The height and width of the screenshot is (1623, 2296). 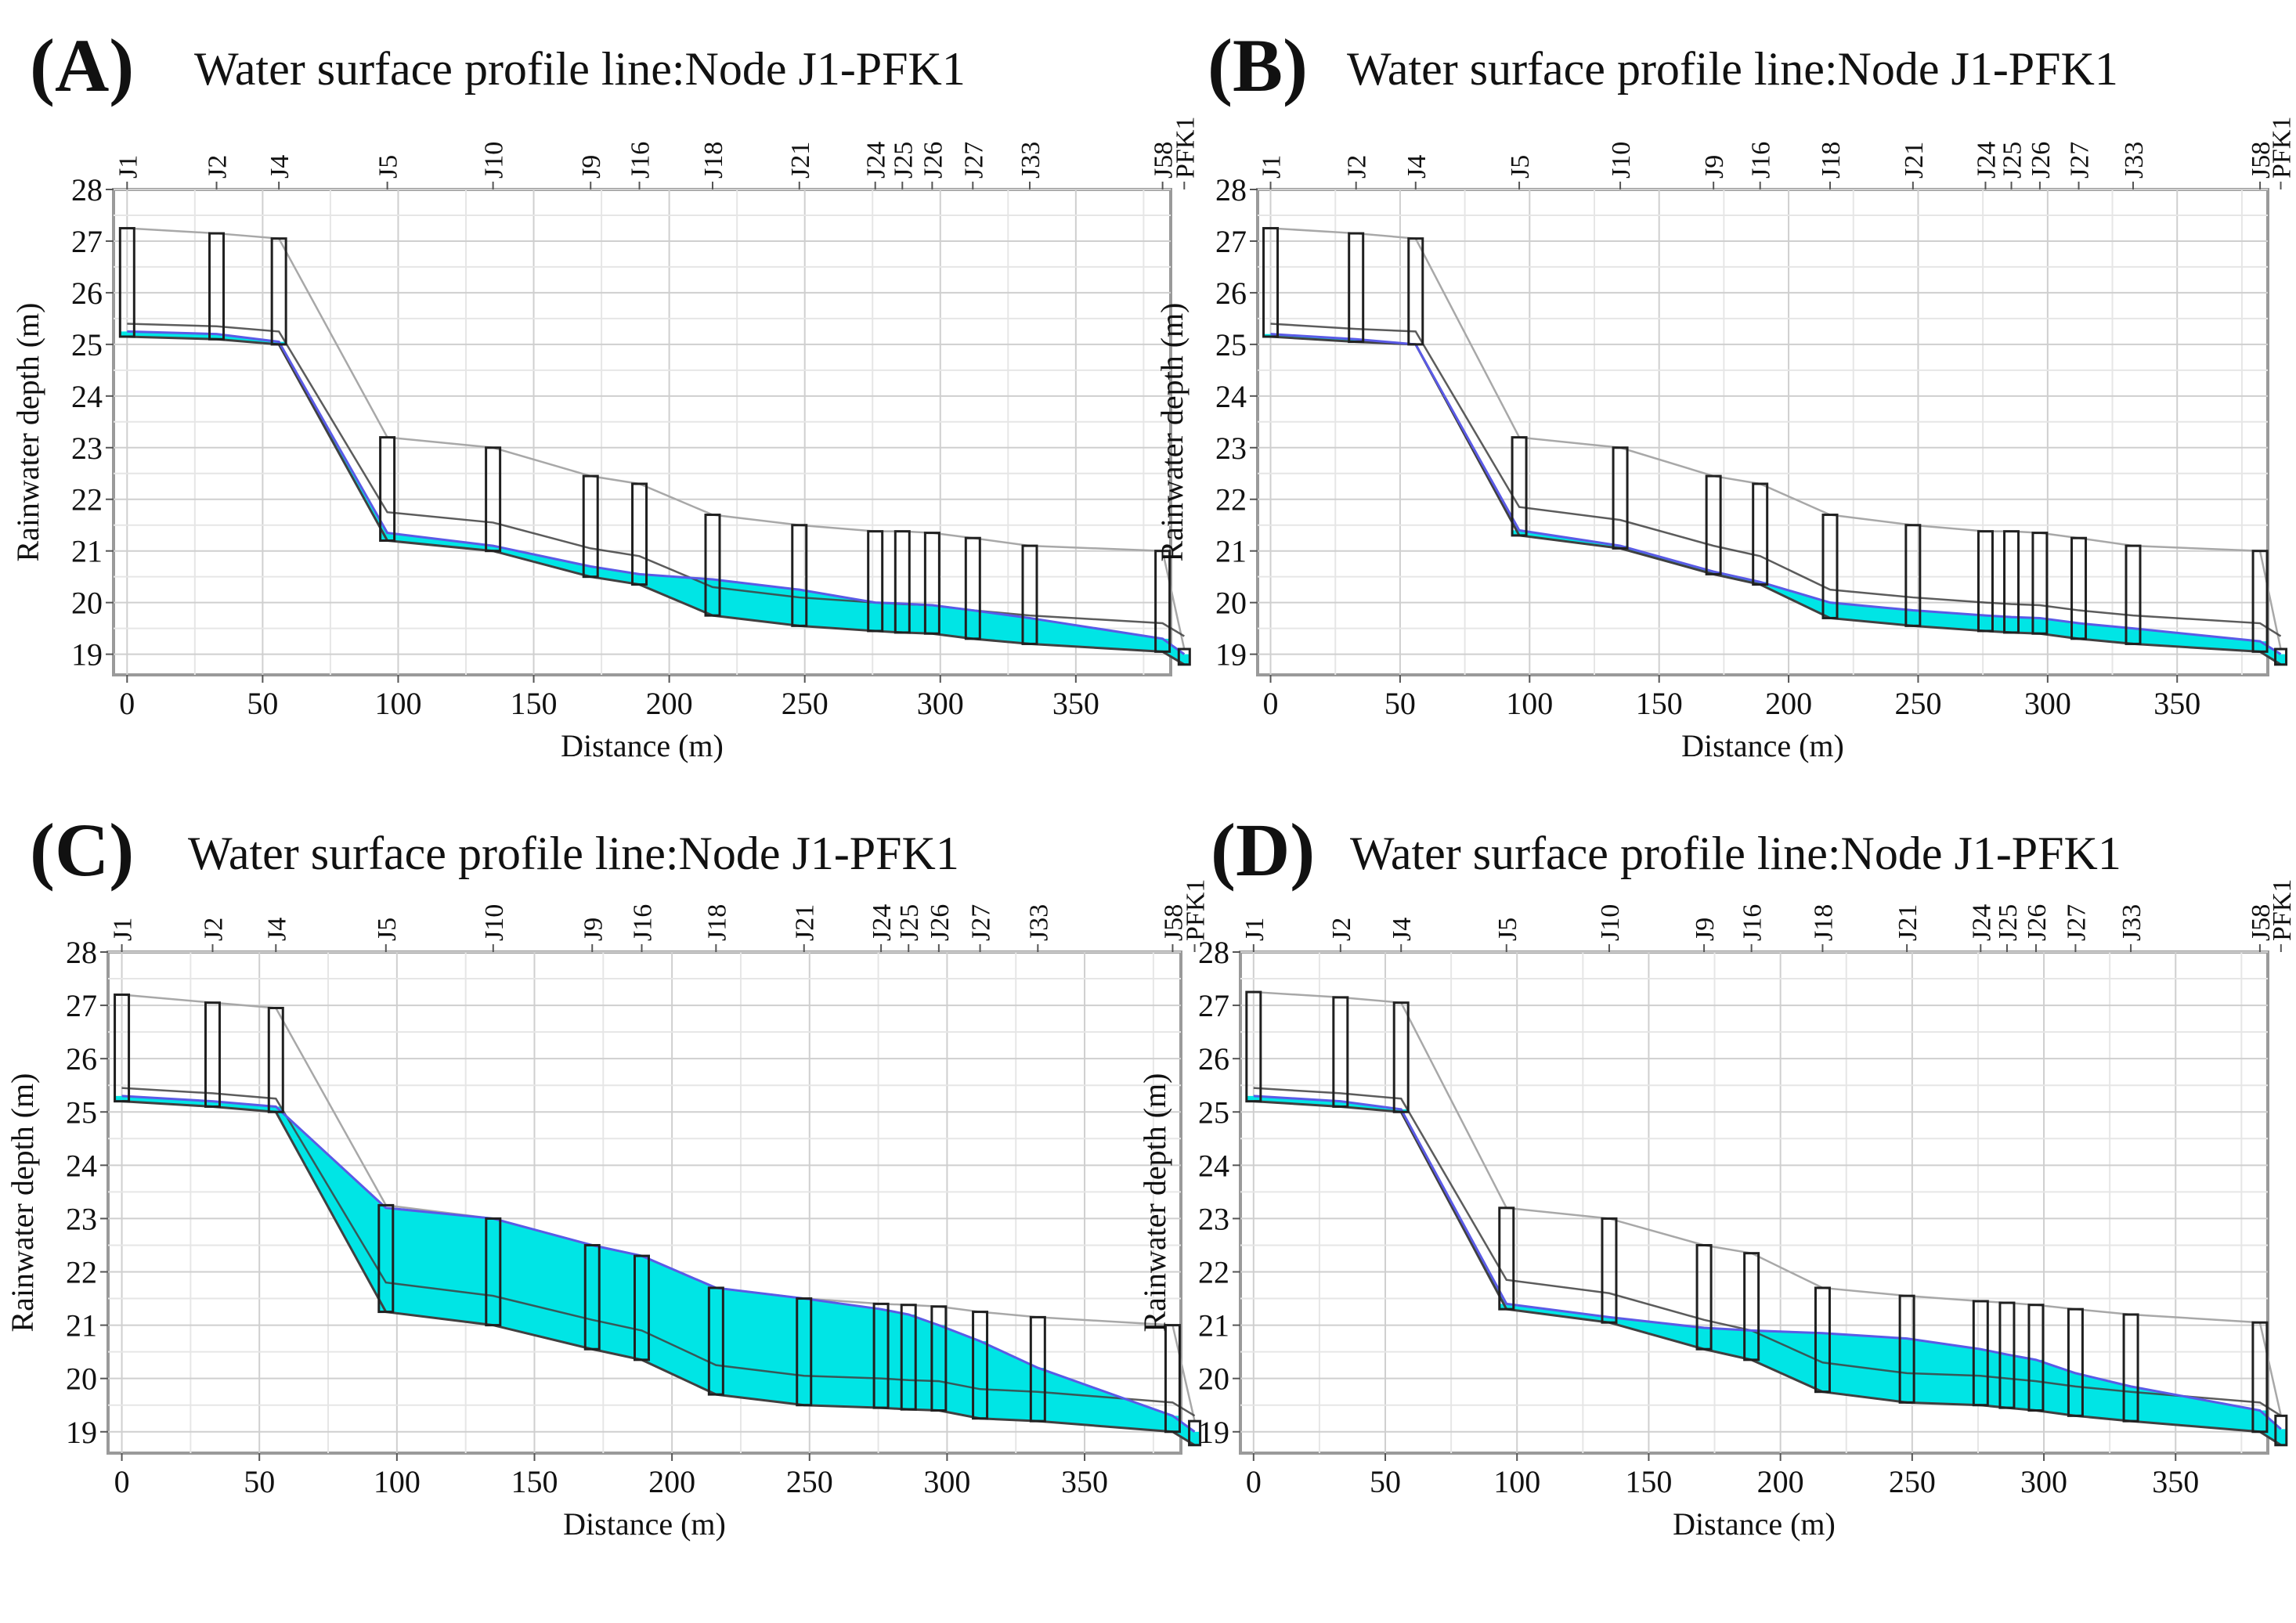 I want to click on y-tick-label: 23, so click(x=1231, y=448).